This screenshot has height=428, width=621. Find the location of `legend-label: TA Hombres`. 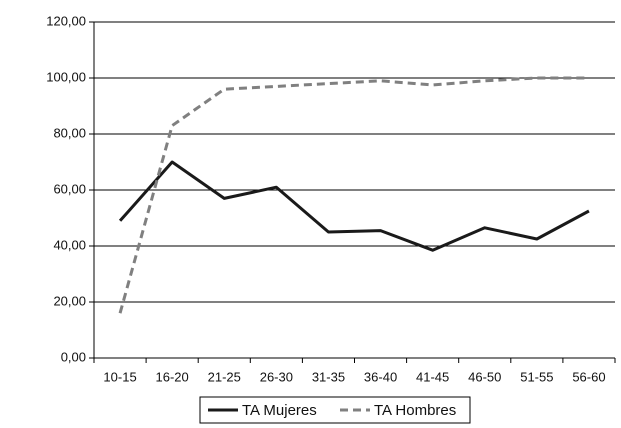

legend-label: TA Hombres is located at coordinates (415, 410).